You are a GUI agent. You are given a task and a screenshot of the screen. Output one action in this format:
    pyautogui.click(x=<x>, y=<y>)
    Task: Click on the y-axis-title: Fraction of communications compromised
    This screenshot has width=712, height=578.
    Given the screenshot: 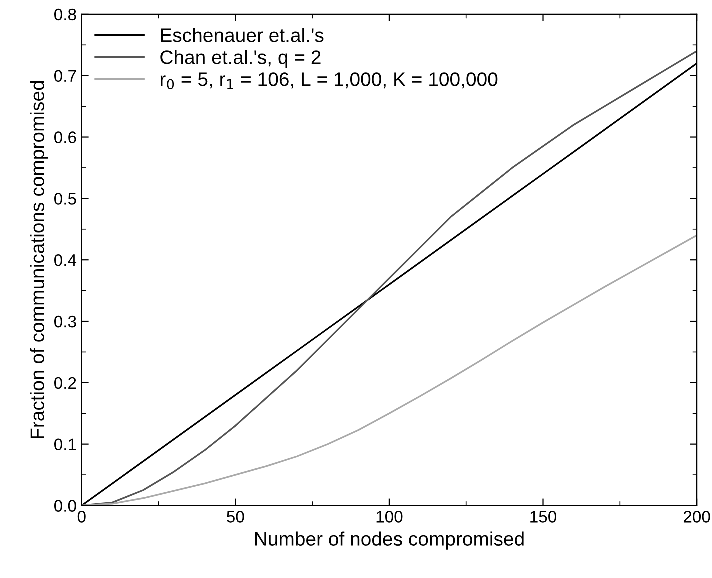 What is the action you would take?
    pyautogui.click(x=39, y=259)
    